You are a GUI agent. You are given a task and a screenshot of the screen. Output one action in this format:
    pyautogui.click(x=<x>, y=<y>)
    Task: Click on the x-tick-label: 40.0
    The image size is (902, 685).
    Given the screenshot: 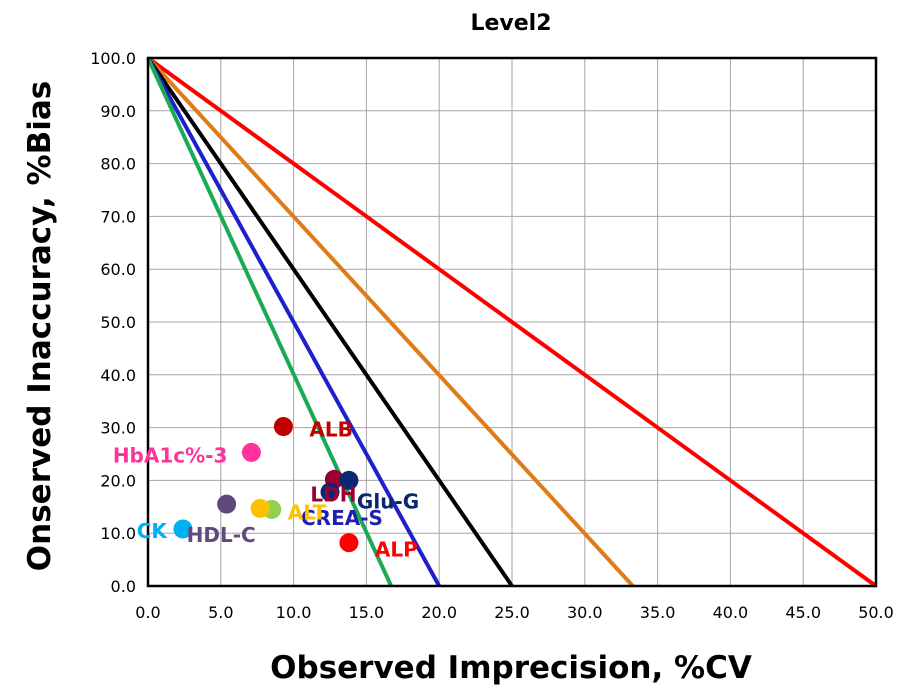 What is the action you would take?
    pyautogui.click(x=731, y=612)
    